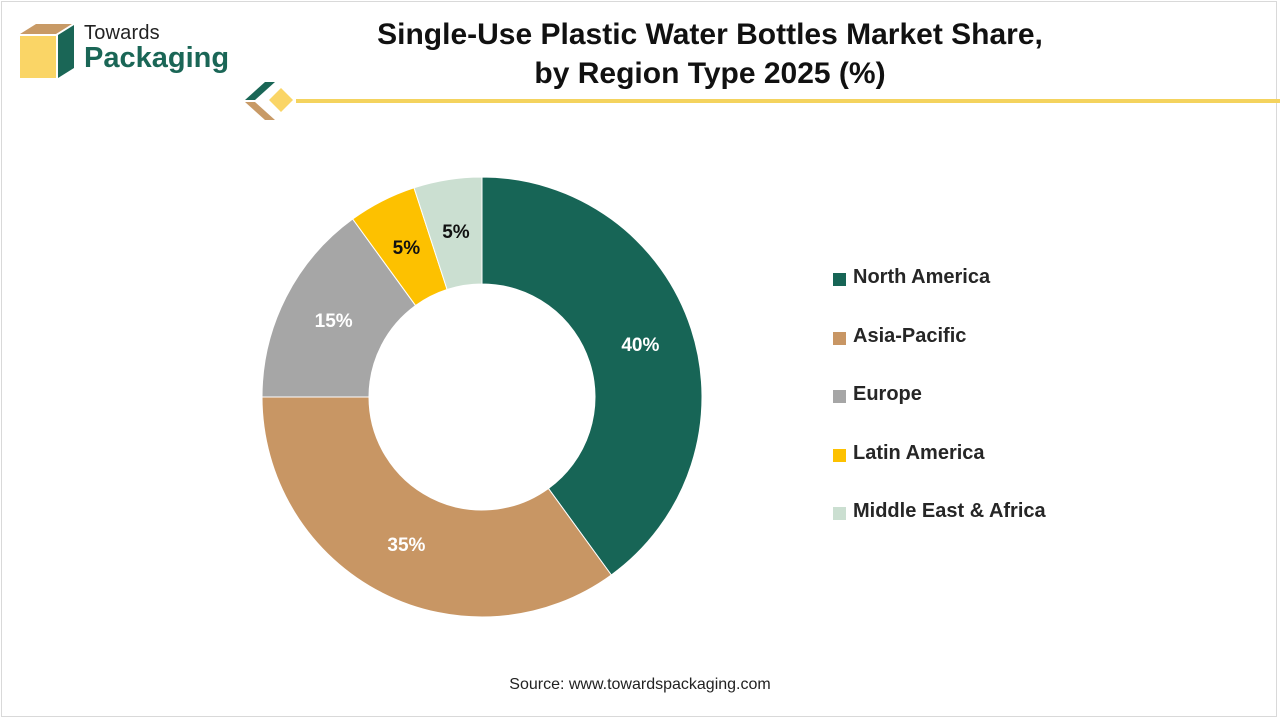  Describe the element at coordinates (437, 507) in the screenshot. I see `slice-asia-pacific` at that location.